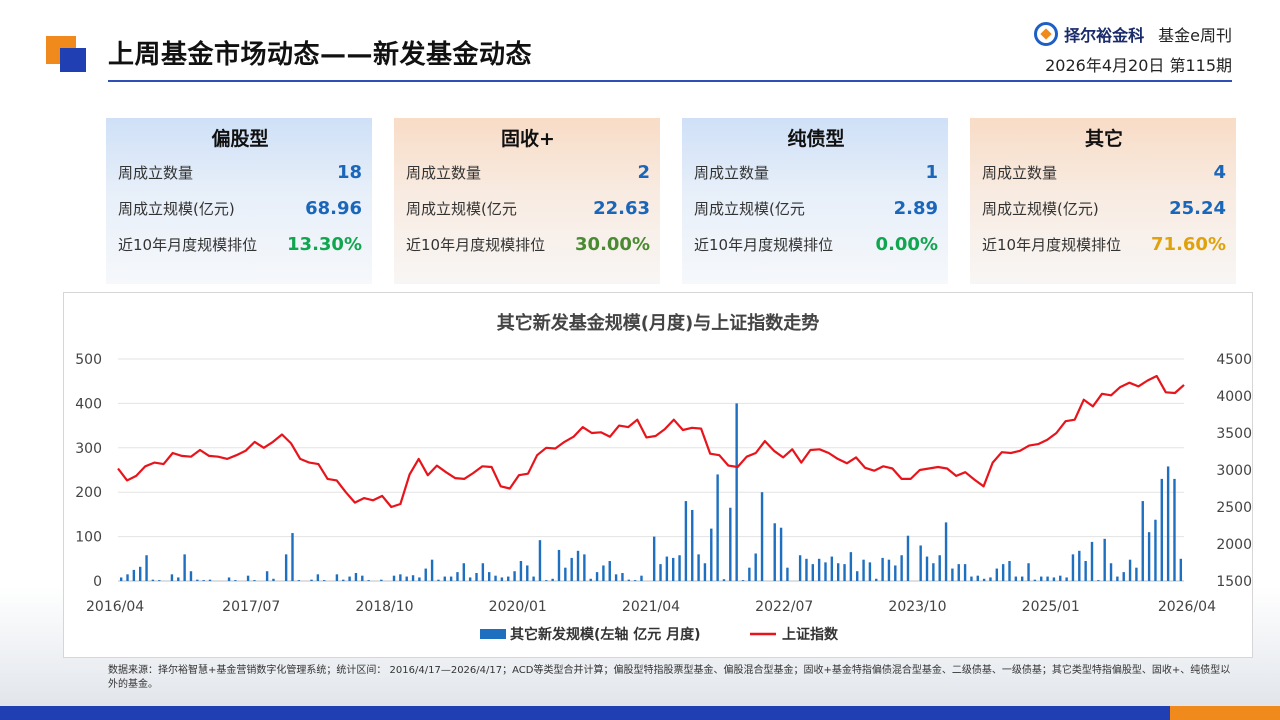 This screenshot has height=720, width=1280. I want to click on card-row: 近10年月度规模排位 13.30%, so click(240, 244).